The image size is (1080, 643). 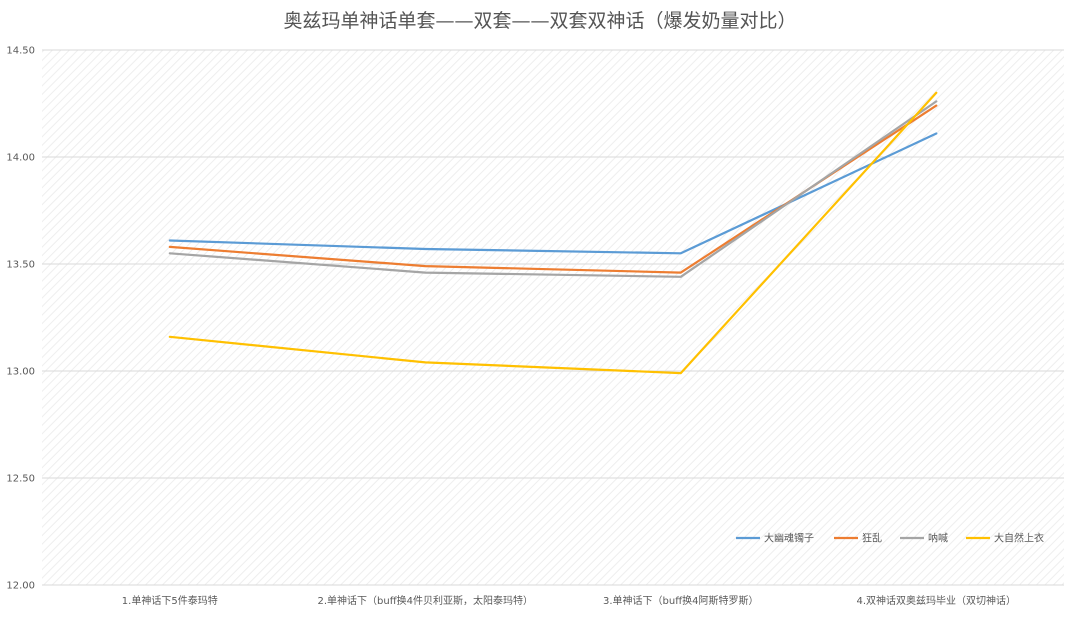 What do you see at coordinates (938, 538) in the screenshot?
I see `legend-label: 呐喊` at bounding box center [938, 538].